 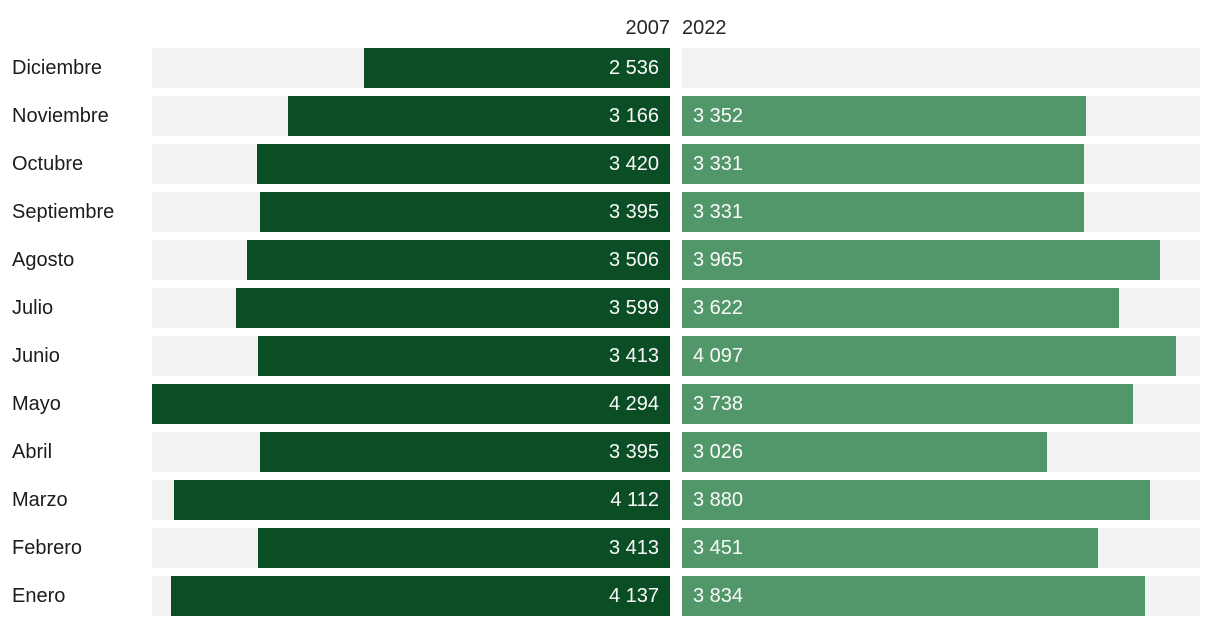 I want to click on bar-2007: 3 420, so click(x=463, y=164).